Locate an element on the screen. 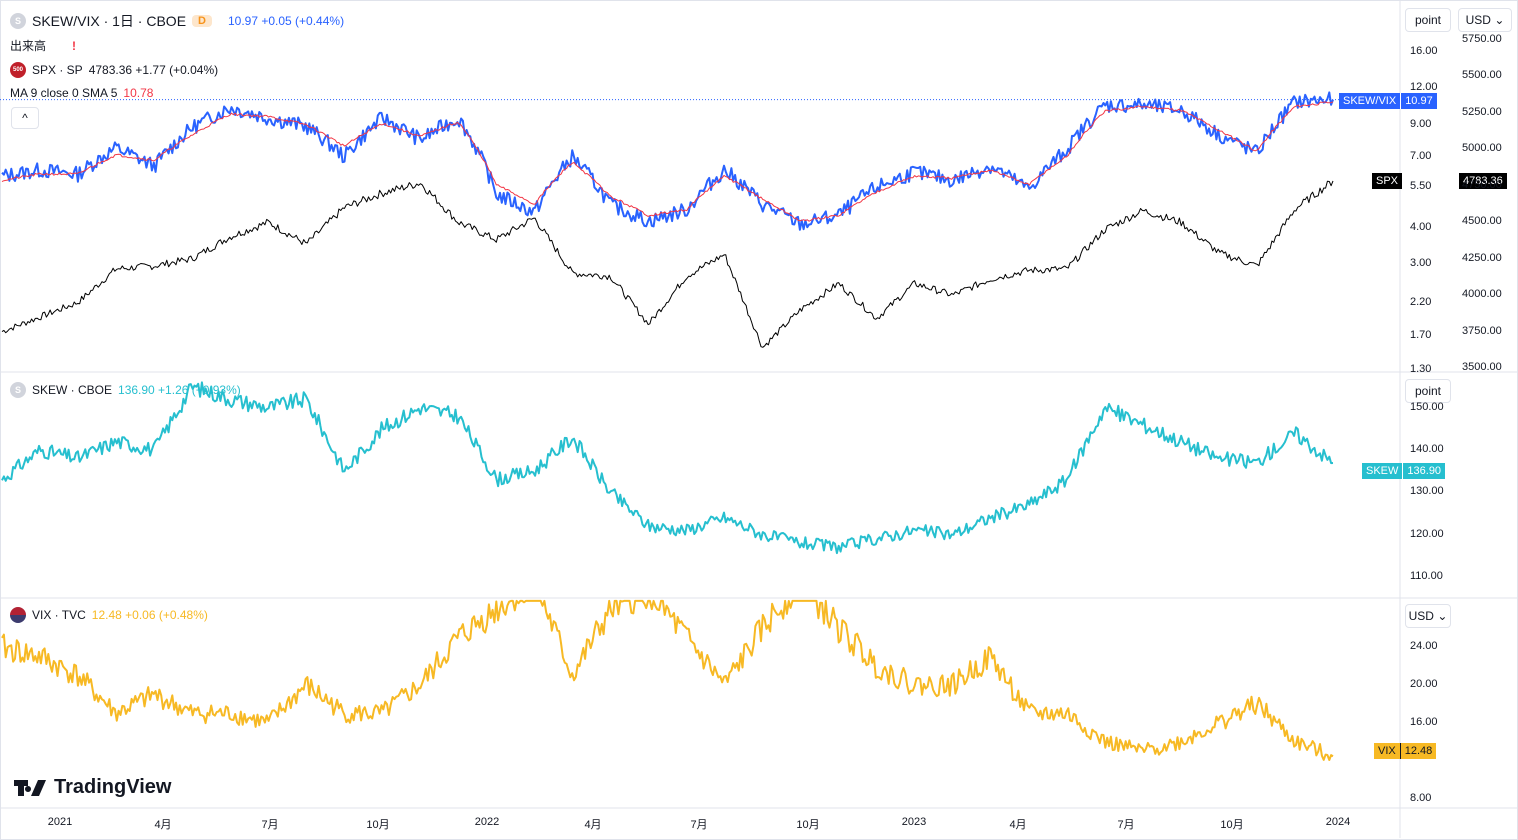 This screenshot has width=1518, height=840. vix-tag-name: VIX is located at coordinates (1387, 751).